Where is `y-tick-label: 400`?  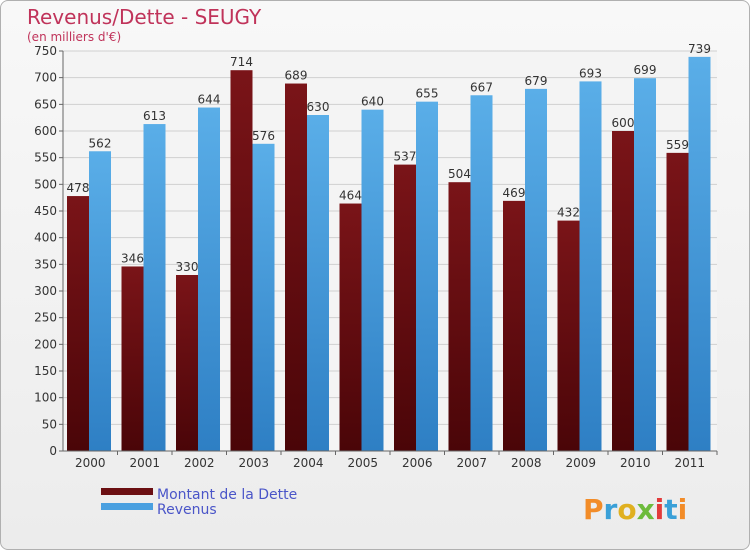
y-tick-label: 400 is located at coordinates (45, 238).